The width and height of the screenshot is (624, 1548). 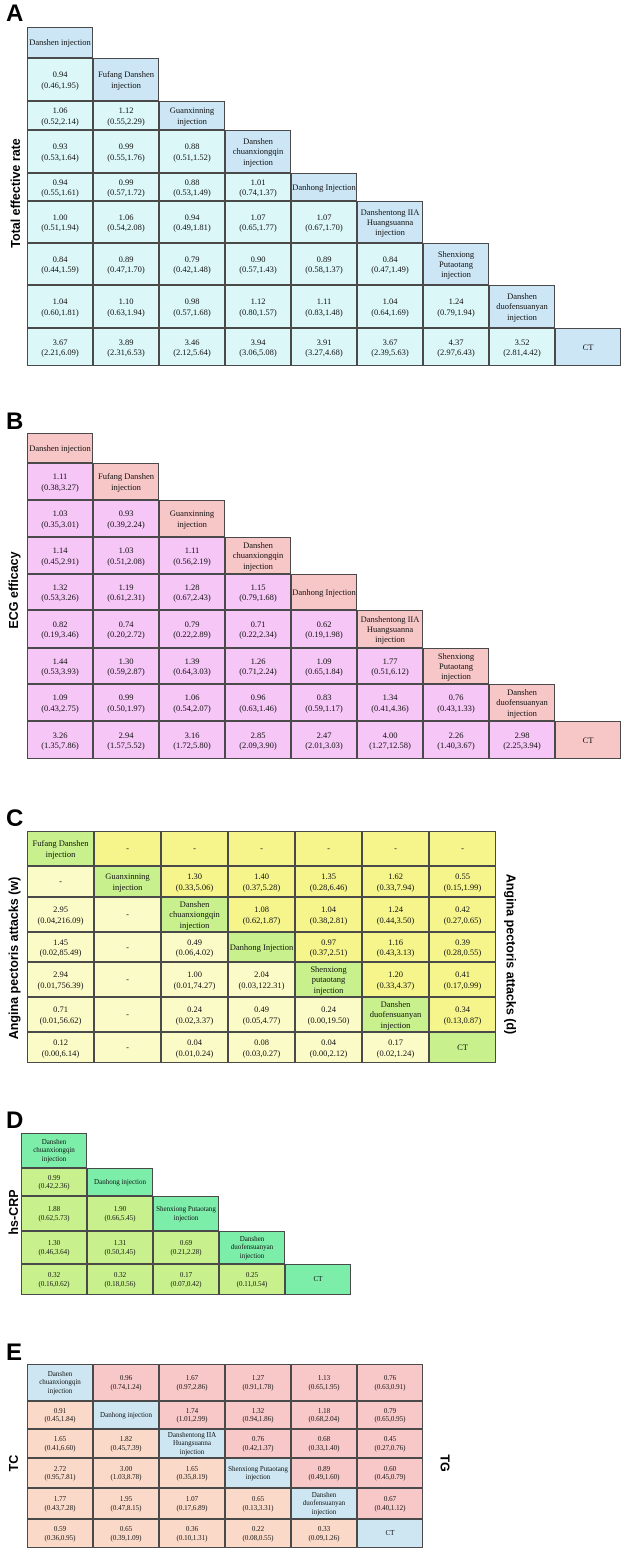 What do you see at coordinates (328, 979) in the screenshot?
I see `treatment-name: Shenxiong putaotang injection` at bounding box center [328, 979].